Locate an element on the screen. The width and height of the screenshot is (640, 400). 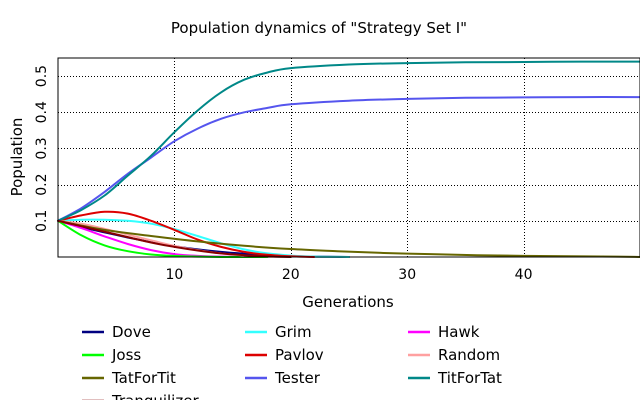
x-axis-label: Generations is located at coordinates (348, 302).